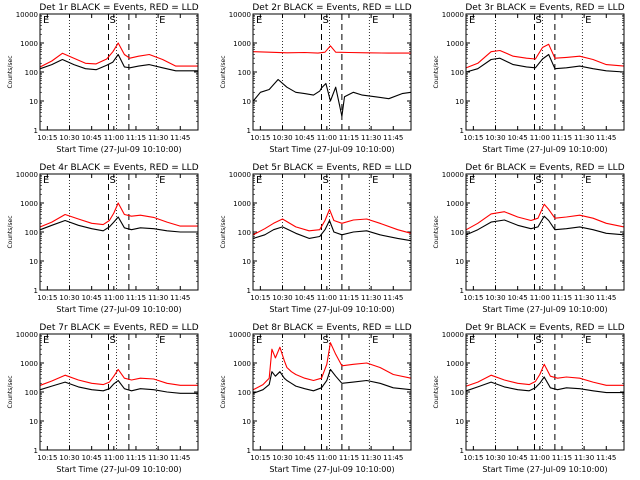 This screenshot has width=640, height=480. I want to click on panel-title: Det 9r BLACK = Events, RED = LLD, so click(544, 328).